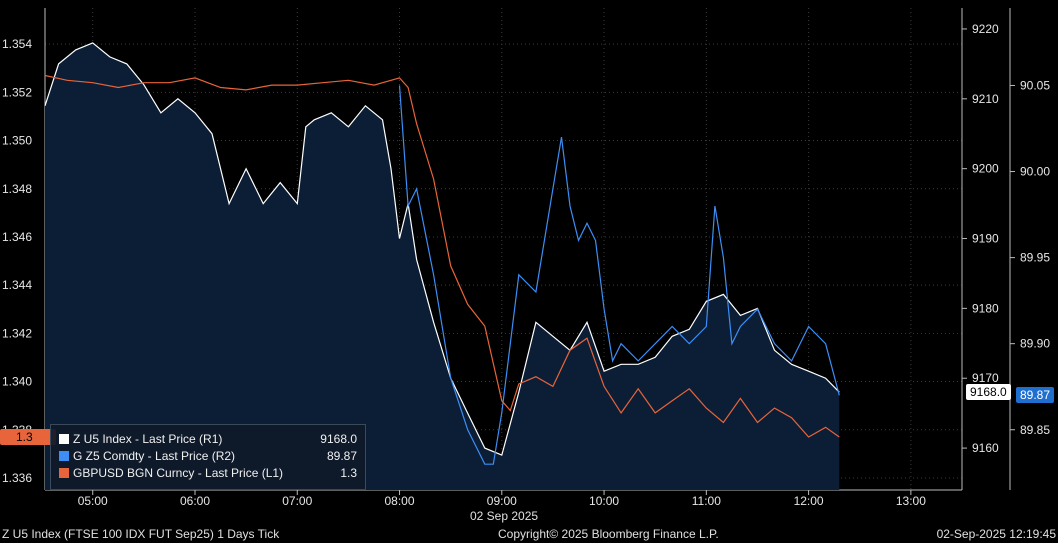 This screenshot has width=1058, height=543. I want to click on legend-label: Z U5 Index - Last Price (R1), so click(148, 439).